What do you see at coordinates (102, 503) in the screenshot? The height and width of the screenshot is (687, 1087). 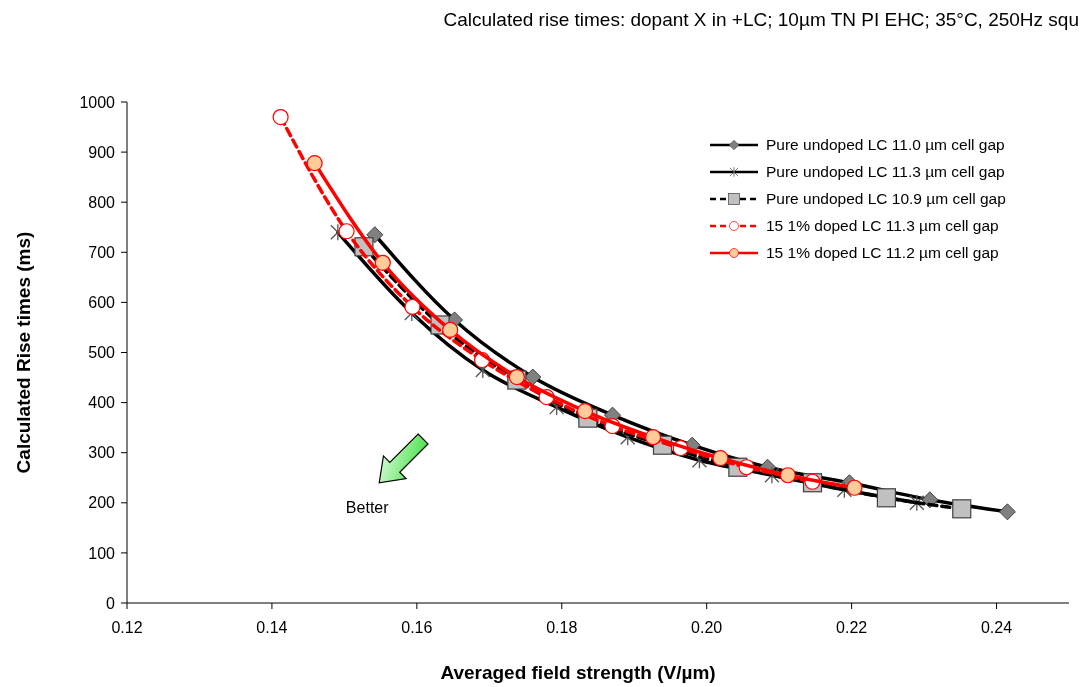 I see `y-tick-label: 200` at bounding box center [102, 503].